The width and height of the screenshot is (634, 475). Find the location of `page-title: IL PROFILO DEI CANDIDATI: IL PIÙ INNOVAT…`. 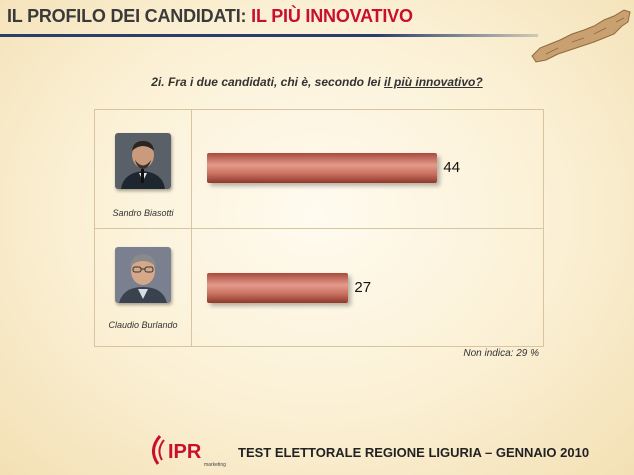

page-title: IL PROFILO DEI CANDIDATI: IL PIÙ INNOVAT… is located at coordinates (210, 16).